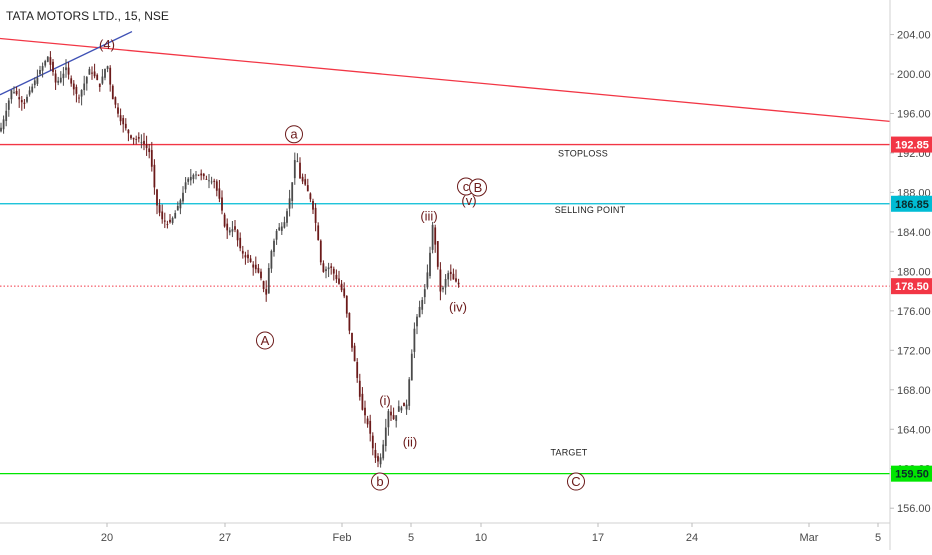 The image size is (932, 555). Describe the element at coordinates (468, 200) in the screenshot. I see `wave-label: (v)` at that location.